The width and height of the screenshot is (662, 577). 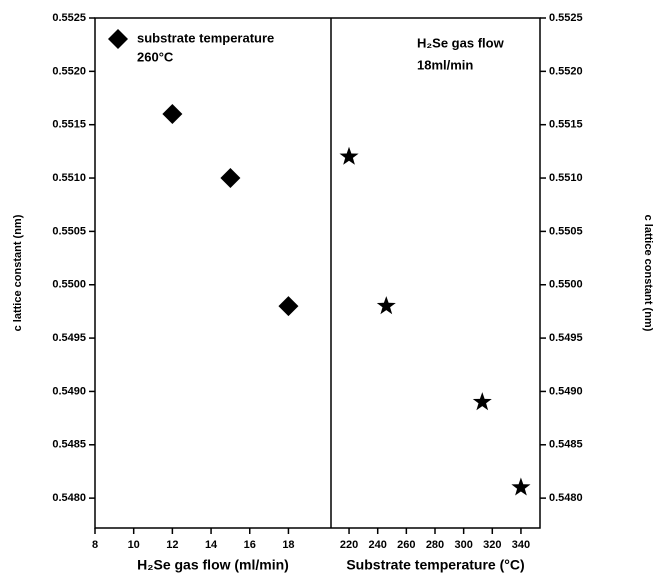 What do you see at coordinates (211, 545) in the screenshot?
I see `x-tick-label: 14` at bounding box center [211, 545].